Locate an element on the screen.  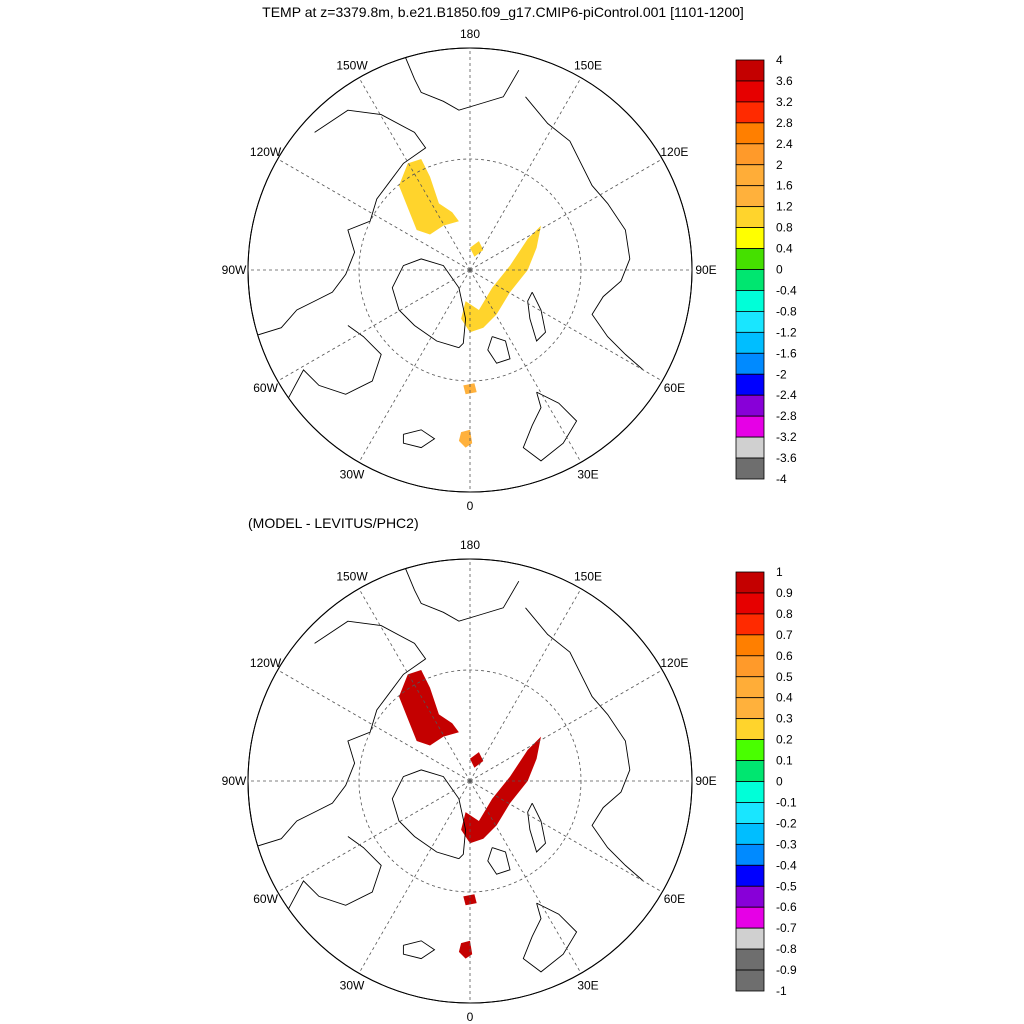
colorbar-tick-label: -0.2 is located at coordinates (786, 823).